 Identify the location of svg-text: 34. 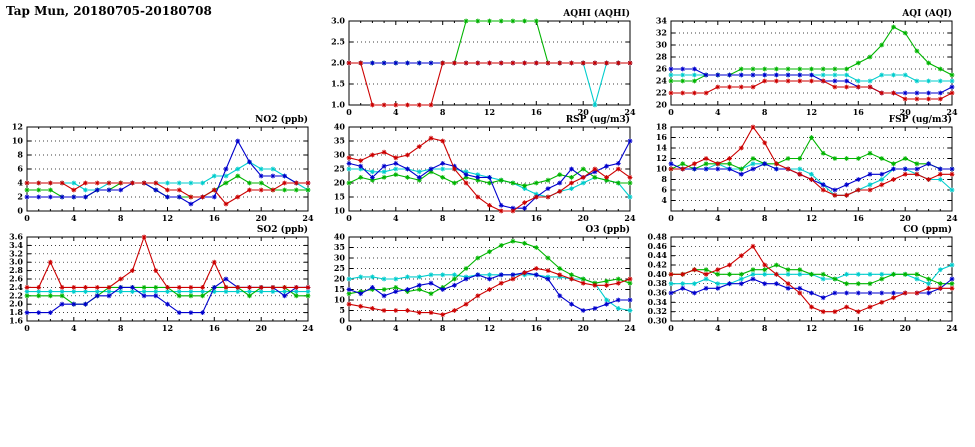
(662, 21).